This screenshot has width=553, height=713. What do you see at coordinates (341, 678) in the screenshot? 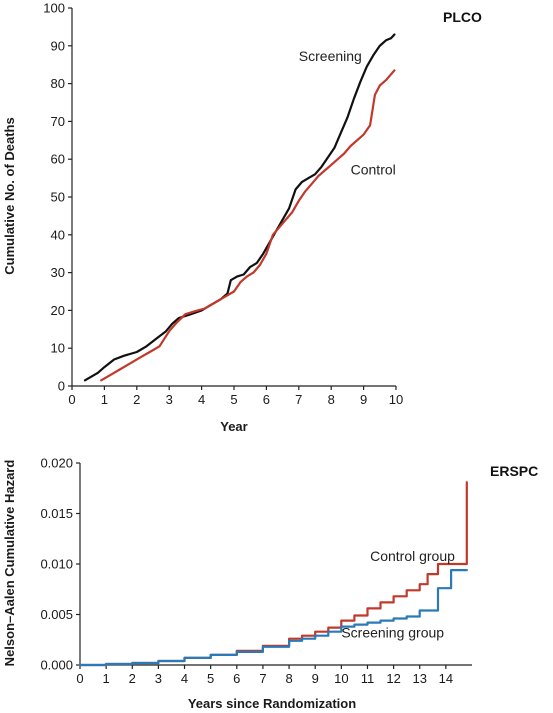
I see `erspc-x-tick-label: 10` at bounding box center [341, 678].